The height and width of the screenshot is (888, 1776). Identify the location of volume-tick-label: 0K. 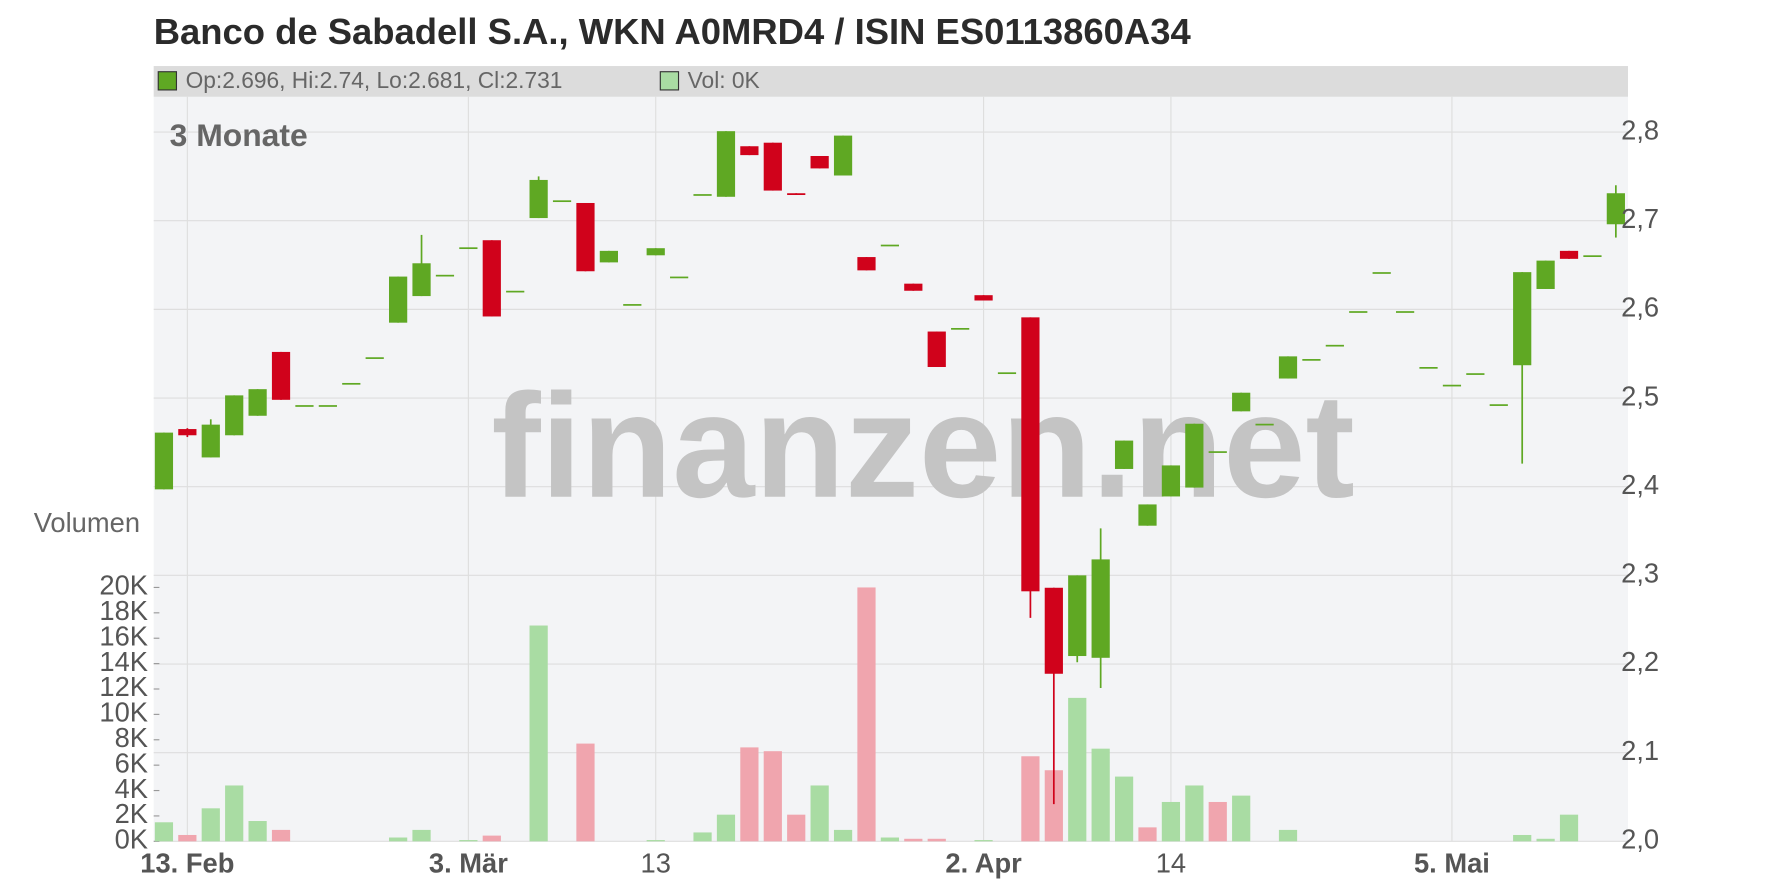
(131, 839).